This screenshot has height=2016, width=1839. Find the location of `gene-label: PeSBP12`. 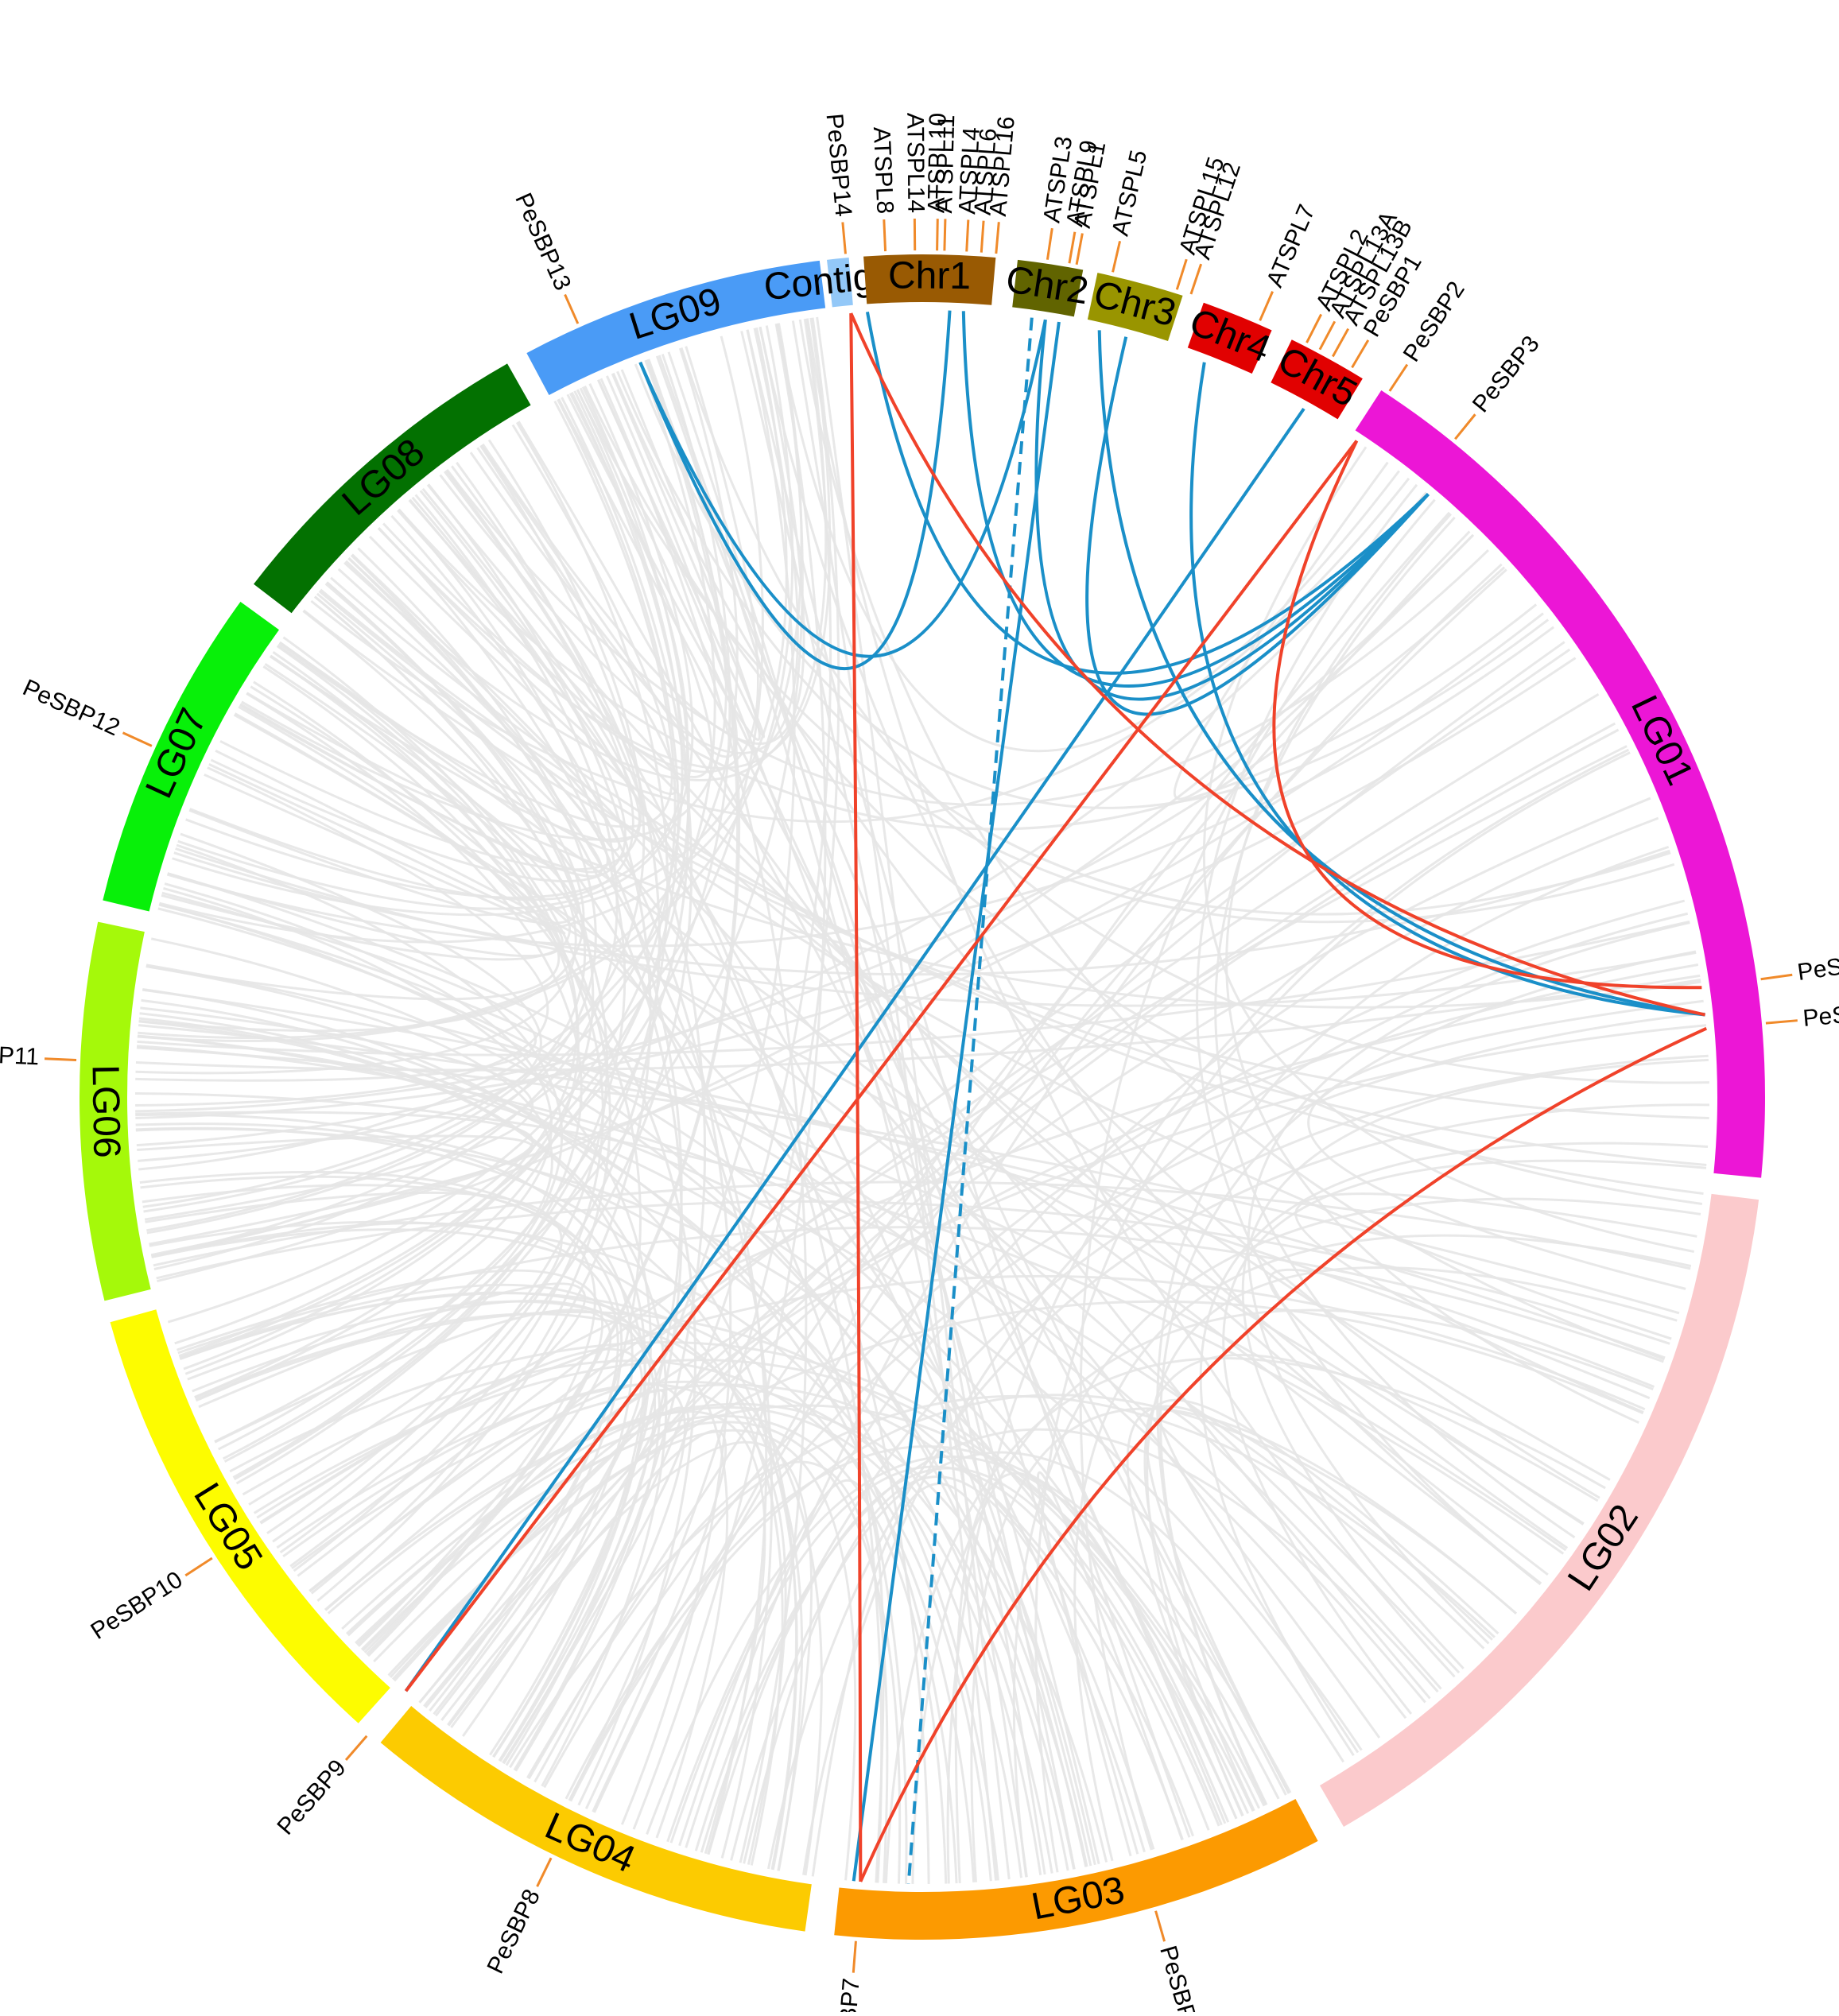

gene-label: PeSBP12 is located at coordinates (71, 708).